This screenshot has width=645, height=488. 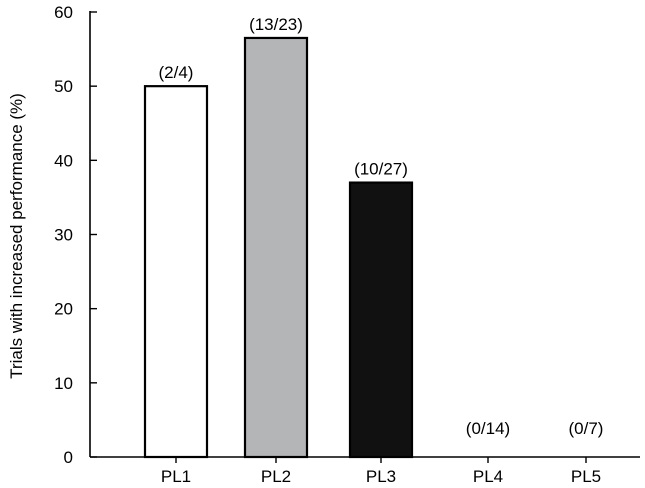 What do you see at coordinates (586, 428) in the screenshot?
I see `data-label: (0/7)` at bounding box center [586, 428].